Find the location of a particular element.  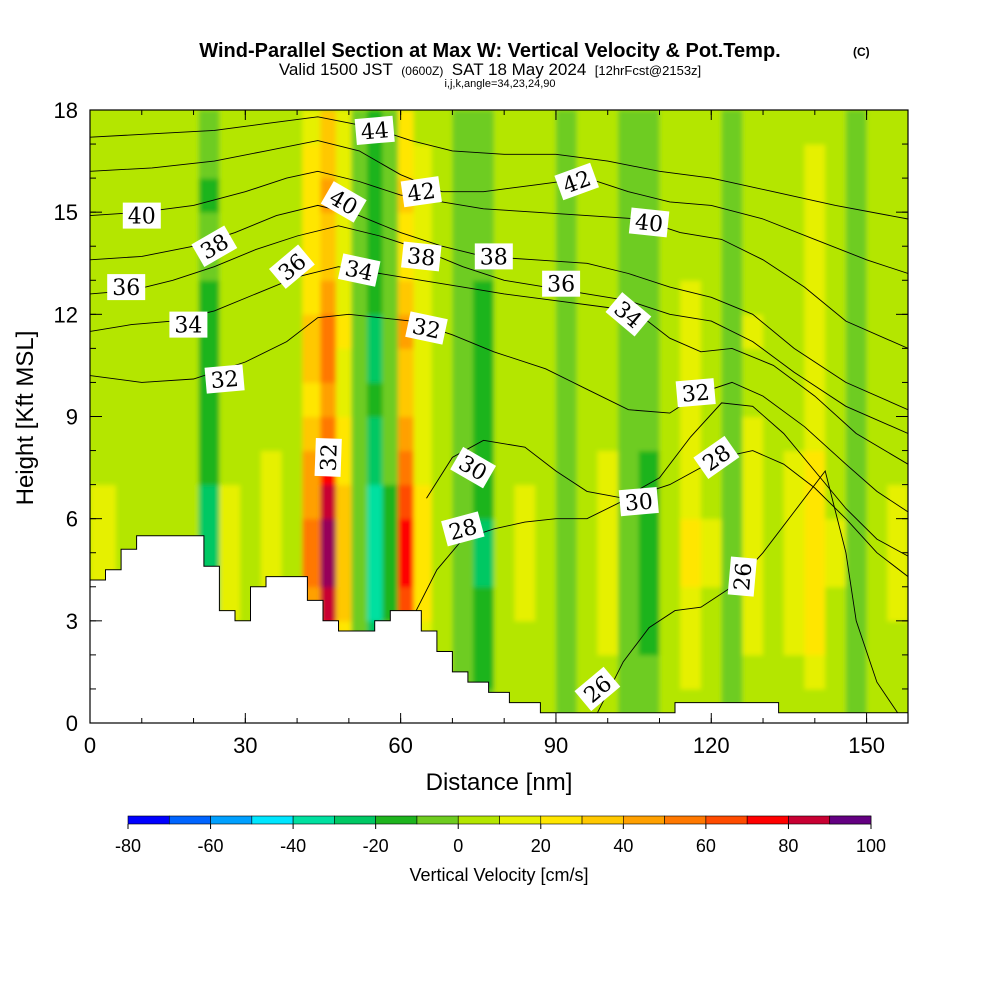

y-tick-label: 12 is located at coordinates (66, 314).